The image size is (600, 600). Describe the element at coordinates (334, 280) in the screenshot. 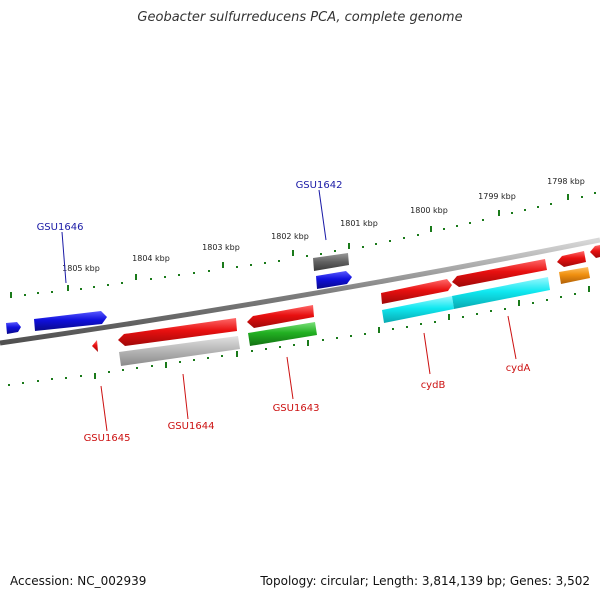

I see `gene-GSU1642` at that location.